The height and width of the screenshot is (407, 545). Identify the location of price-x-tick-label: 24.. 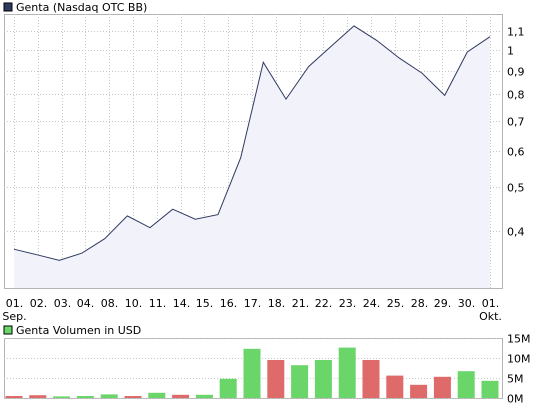
(372, 303).